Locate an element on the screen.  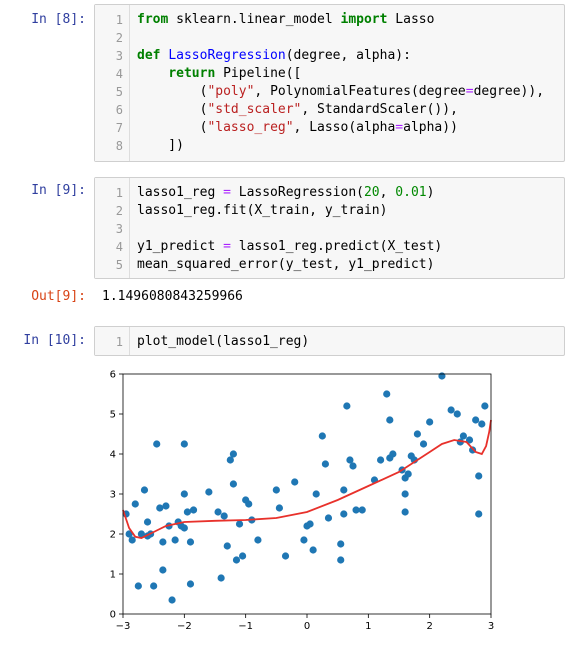
code-line: 2 lasso1_reg.fit(X_train, y_train) is located at coordinates (329, 211).